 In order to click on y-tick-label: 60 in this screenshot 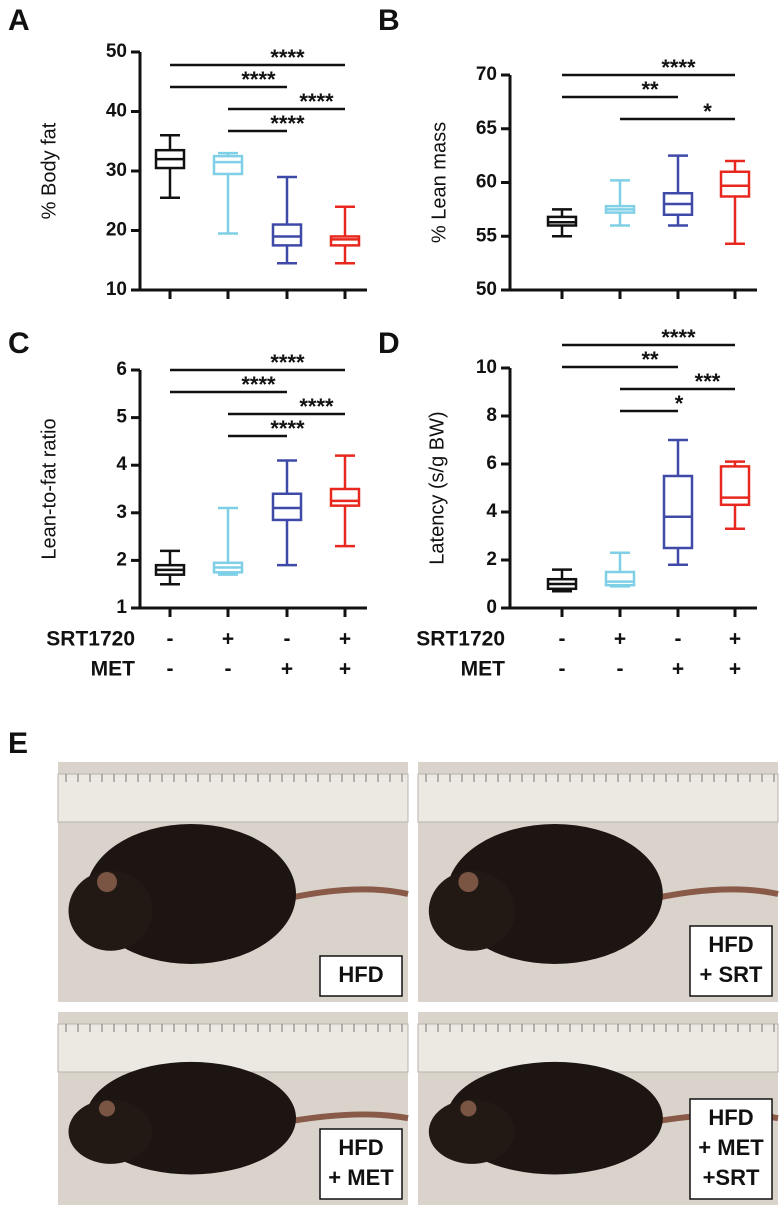, I will do `click(486, 182)`.